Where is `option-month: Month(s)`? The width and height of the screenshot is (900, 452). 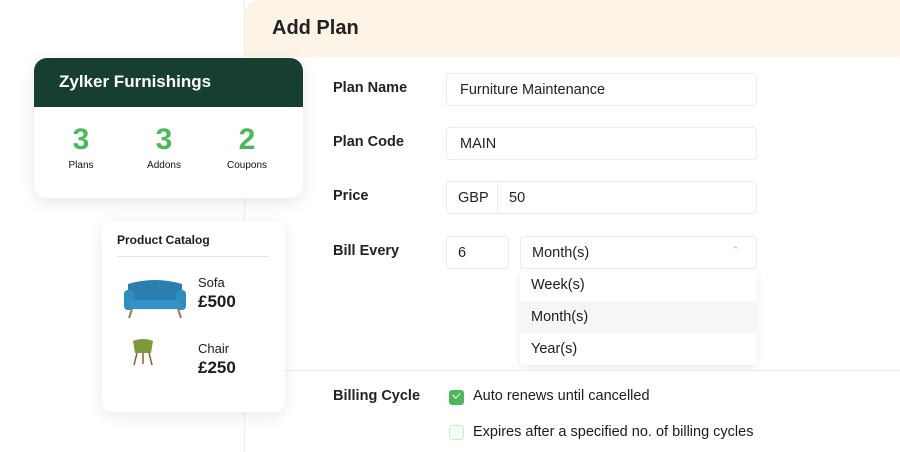 option-month: Month(s) is located at coordinates (638, 317).